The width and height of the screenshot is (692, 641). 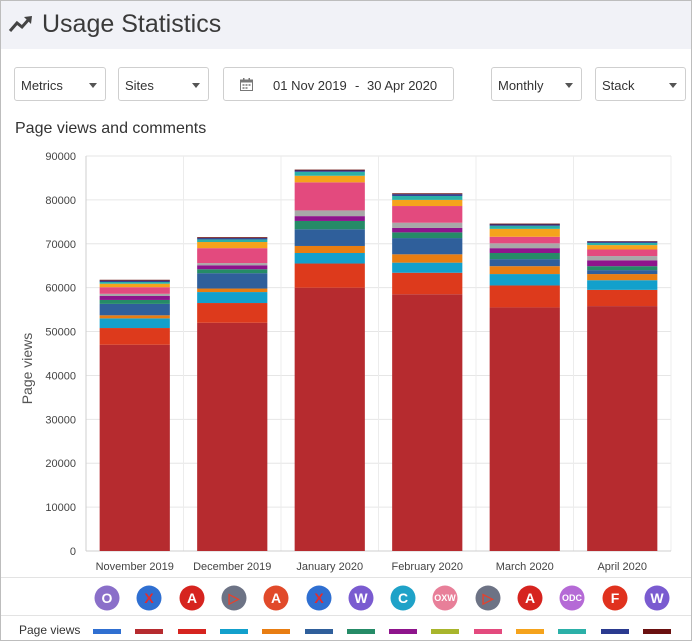 What do you see at coordinates (163, 84) in the screenshot?
I see `sites-dropdown: Sites` at bounding box center [163, 84].